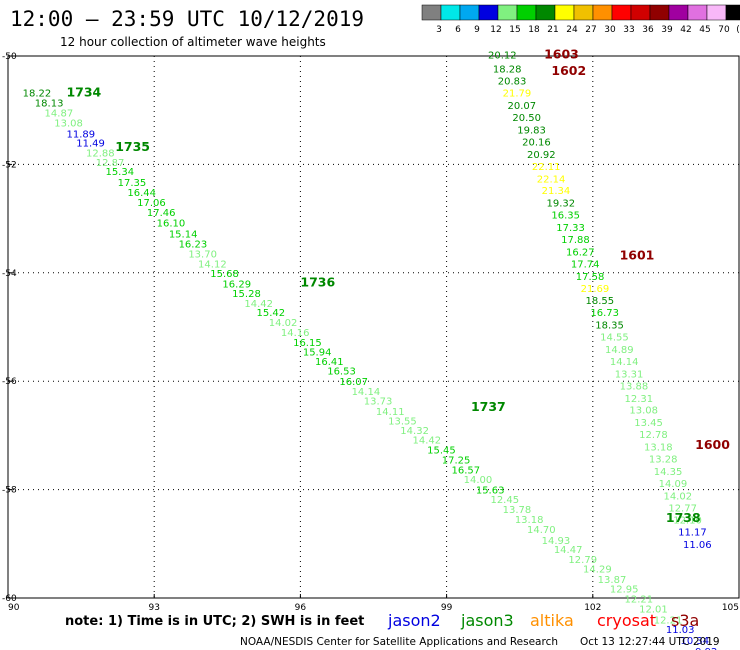 This screenshot has width=740, height=650. Describe the element at coordinates (495, 30) in the screenshot. I see `colorbar-label: 12` at that location.